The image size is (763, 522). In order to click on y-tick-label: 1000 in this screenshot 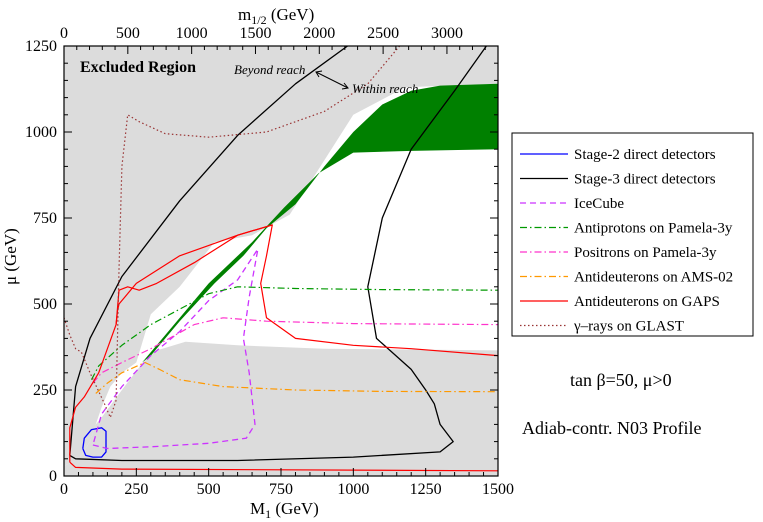, I will do `click(41, 132)`.